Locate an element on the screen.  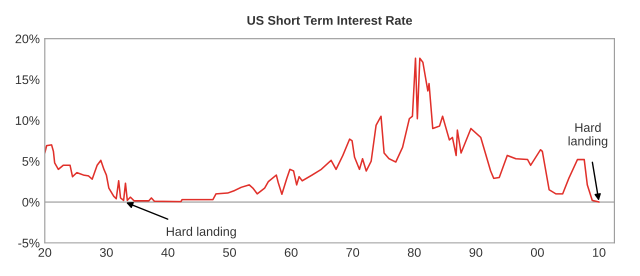
y-tick-label: 0% is located at coordinates (31, 202).